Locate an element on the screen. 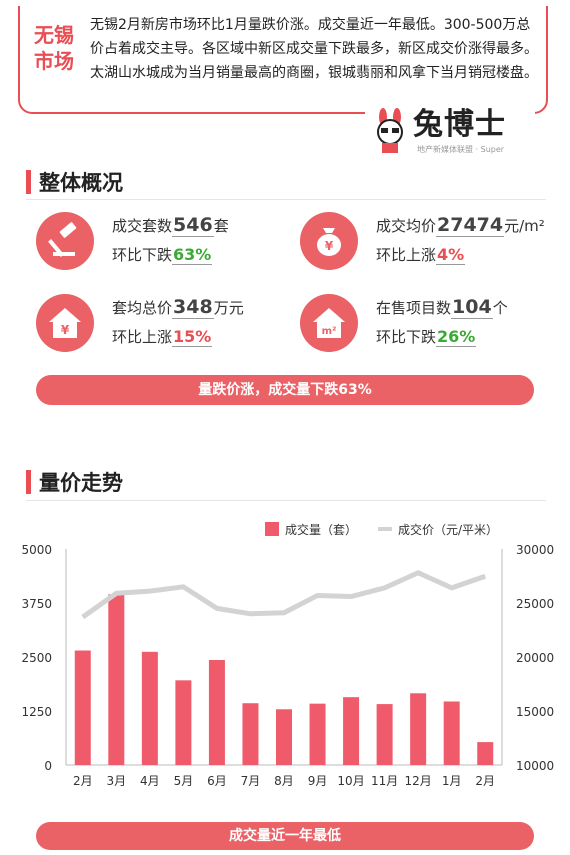 Image resolution: width=570 pixels, height=855 pixels. brand-tagline: 地产新媒体联盟 · Super is located at coordinates (461, 149).